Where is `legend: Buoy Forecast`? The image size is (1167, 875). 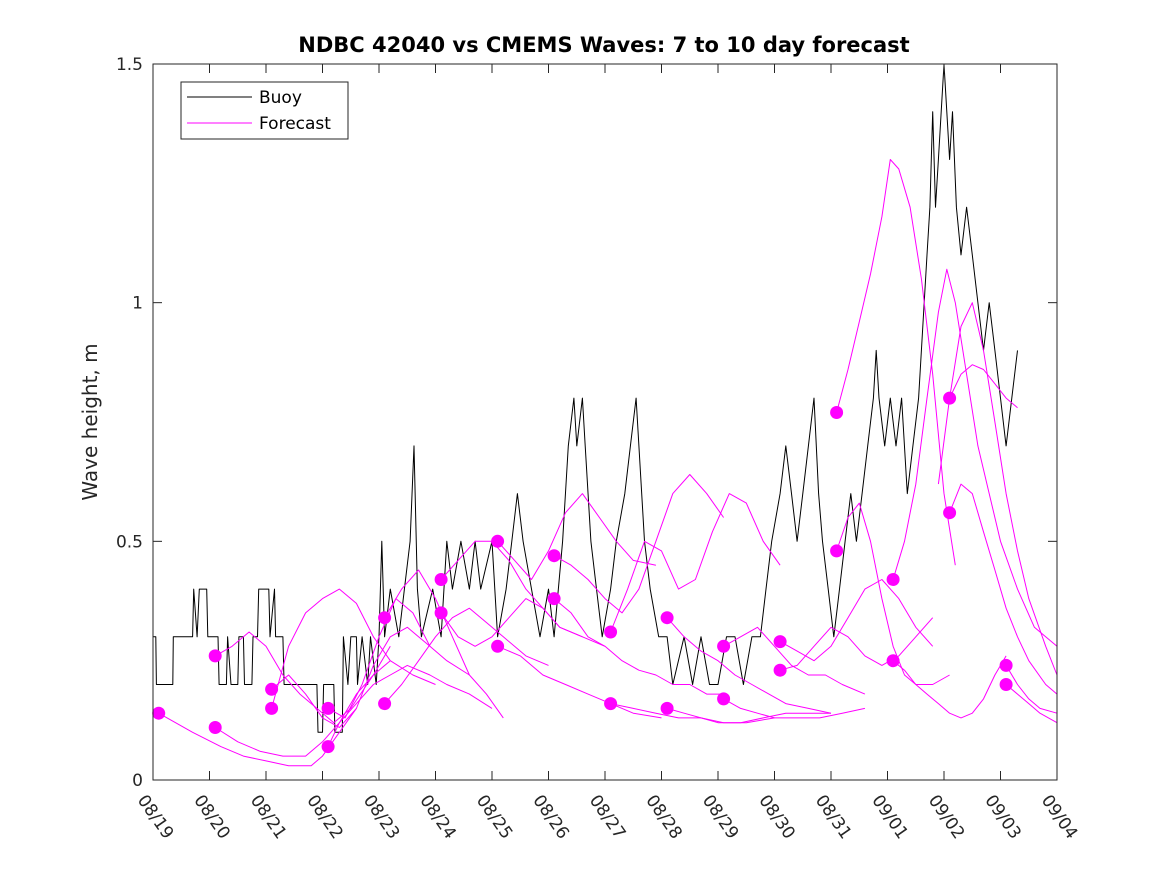
legend: Buoy Forecast is located at coordinates (264, 110).